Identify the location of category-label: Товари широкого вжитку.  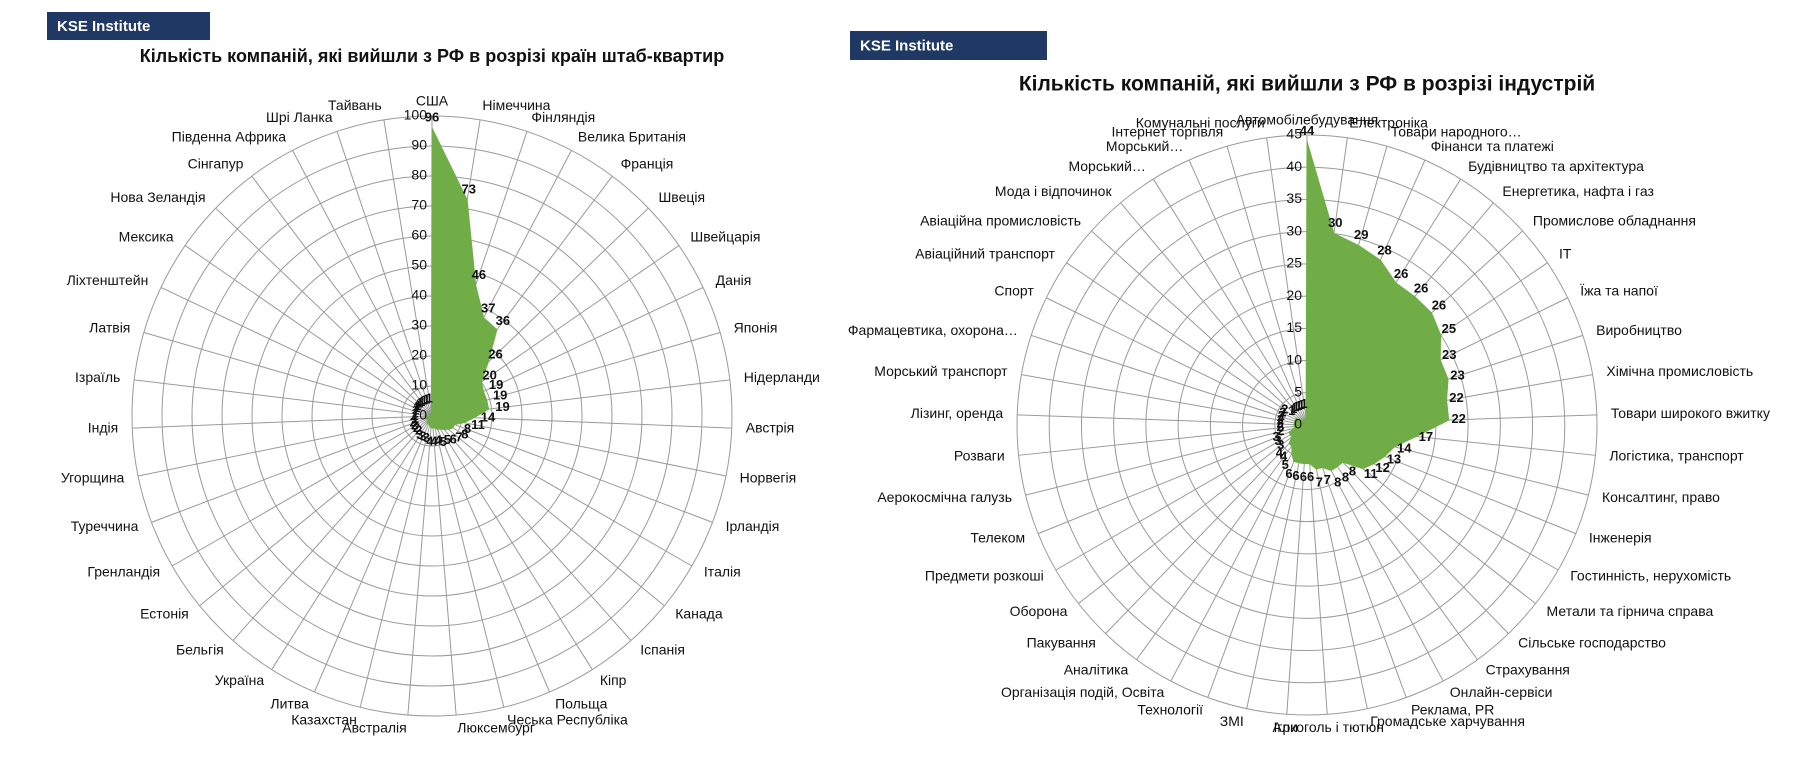
(1690, 413).